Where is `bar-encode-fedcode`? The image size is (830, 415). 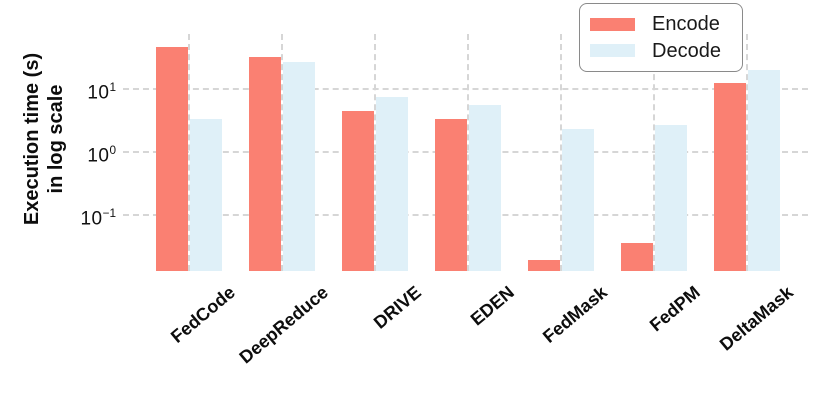 bar-encode-fedcode is located at coordinates (172, 158).